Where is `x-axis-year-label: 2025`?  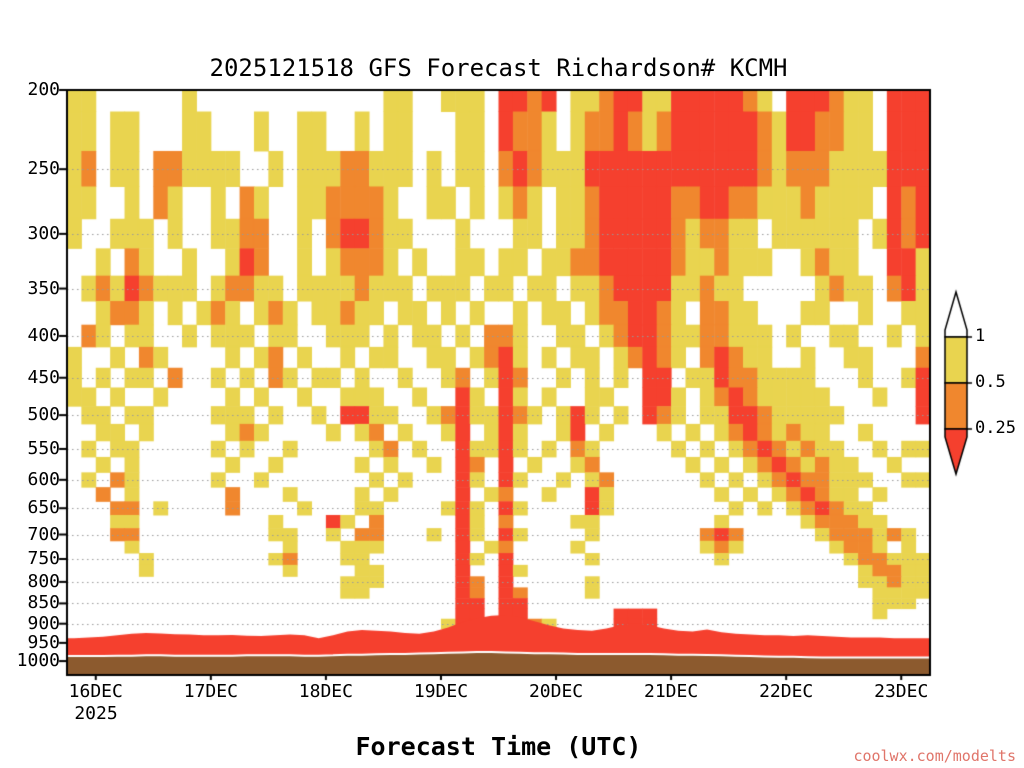
x-axis-year-label: 2025 is located at coordinates (96, 713).